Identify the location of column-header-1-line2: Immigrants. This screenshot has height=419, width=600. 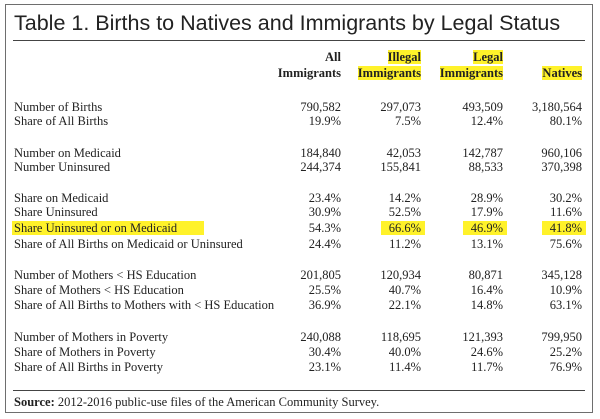
(309, 73).